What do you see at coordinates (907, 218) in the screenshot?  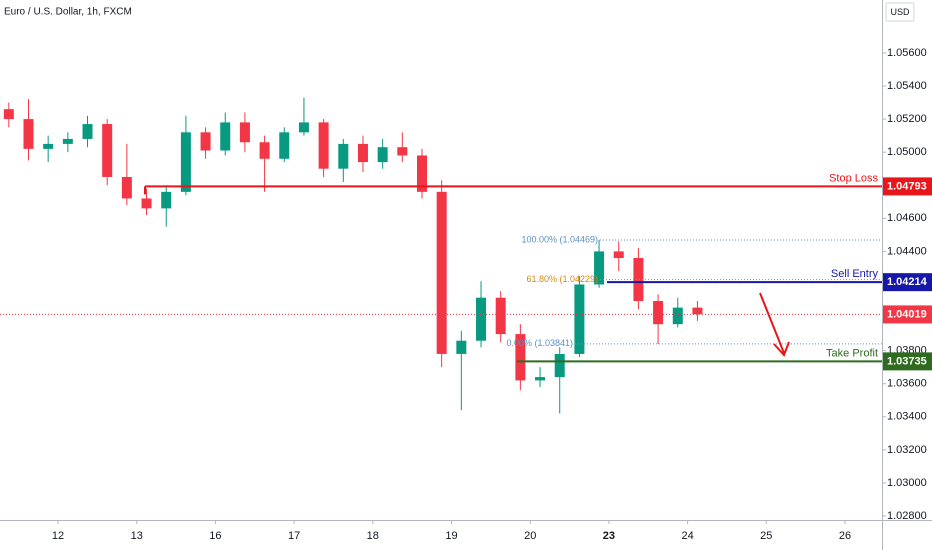 I see `y-tick-label: 1.04600` at bounding box center [907, 218].